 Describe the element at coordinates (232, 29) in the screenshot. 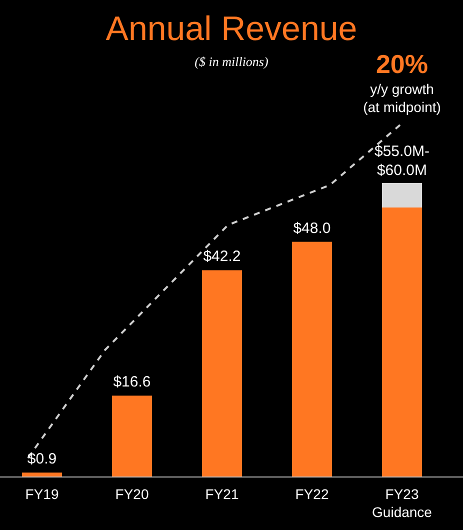

I see `chart-title: Annual Revenue` at that location.